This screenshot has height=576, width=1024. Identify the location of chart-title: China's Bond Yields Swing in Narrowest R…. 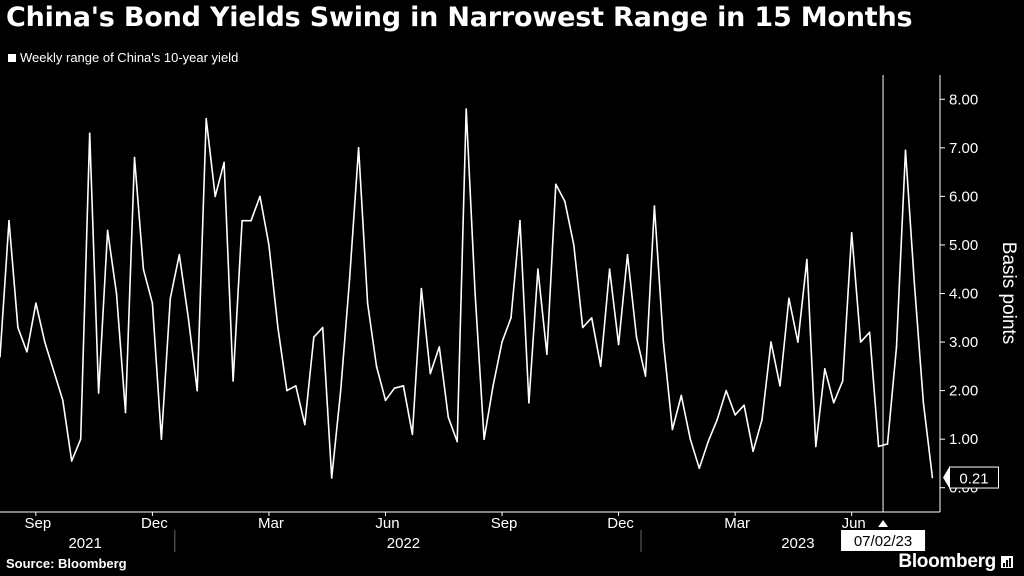
(459, 17).